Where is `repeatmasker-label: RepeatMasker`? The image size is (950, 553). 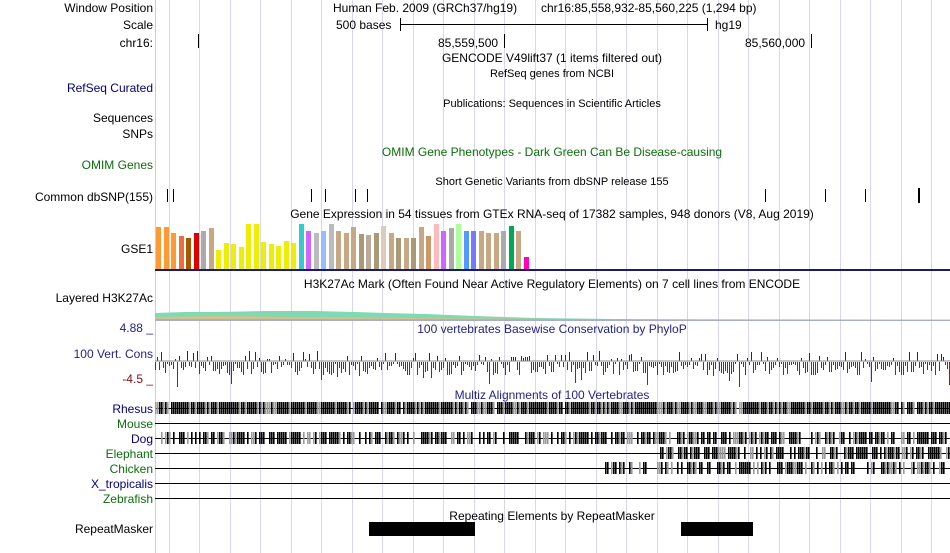 repeatmasker-label: RepeatMasker is located at coordinates (113, 529).